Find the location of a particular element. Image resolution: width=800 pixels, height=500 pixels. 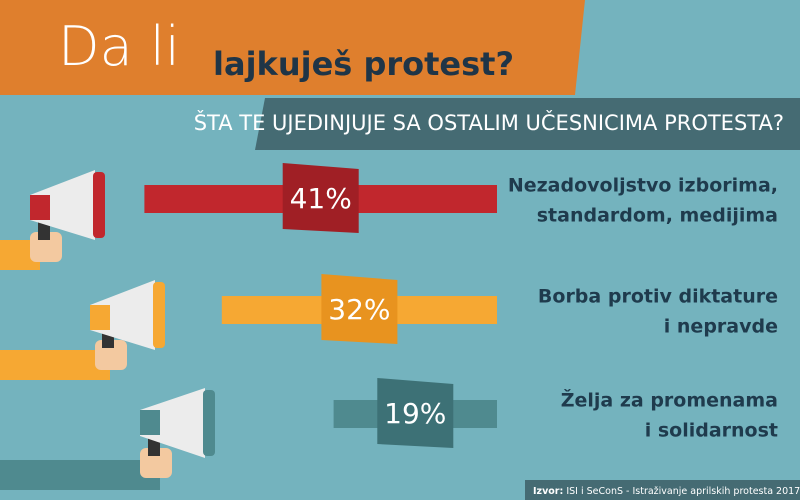

category-label: Borba protiv diktature is located at coordinates (658, 297).